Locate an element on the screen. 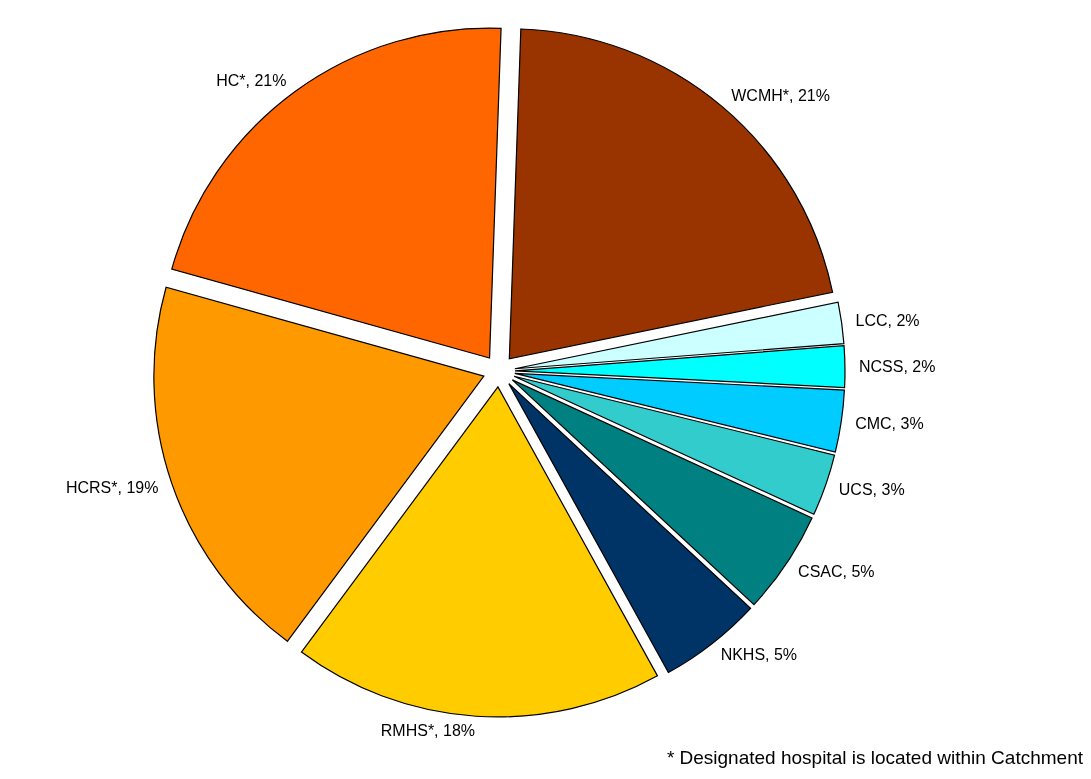  text: * Designated hospital is located within Catchment is located at coordinates (874, 758).